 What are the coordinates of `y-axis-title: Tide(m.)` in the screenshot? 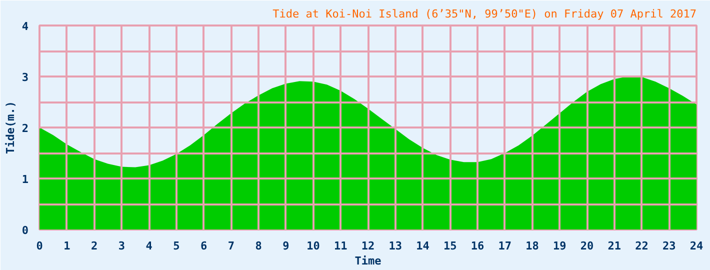 It's located at (10, 127).